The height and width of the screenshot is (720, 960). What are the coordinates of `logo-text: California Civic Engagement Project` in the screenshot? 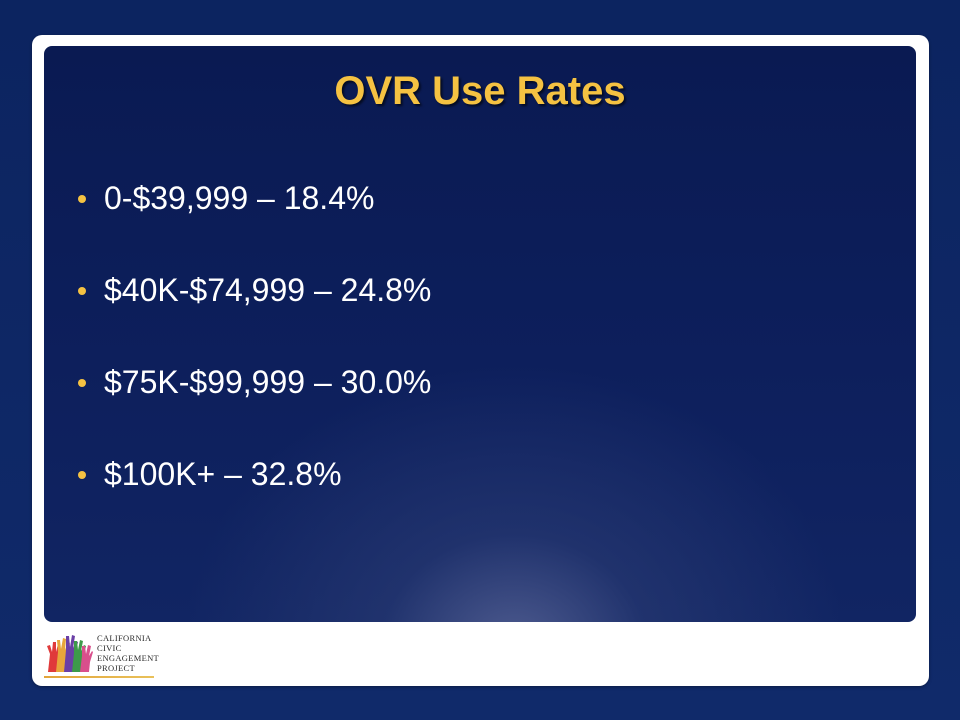 It's located at (128, 653).